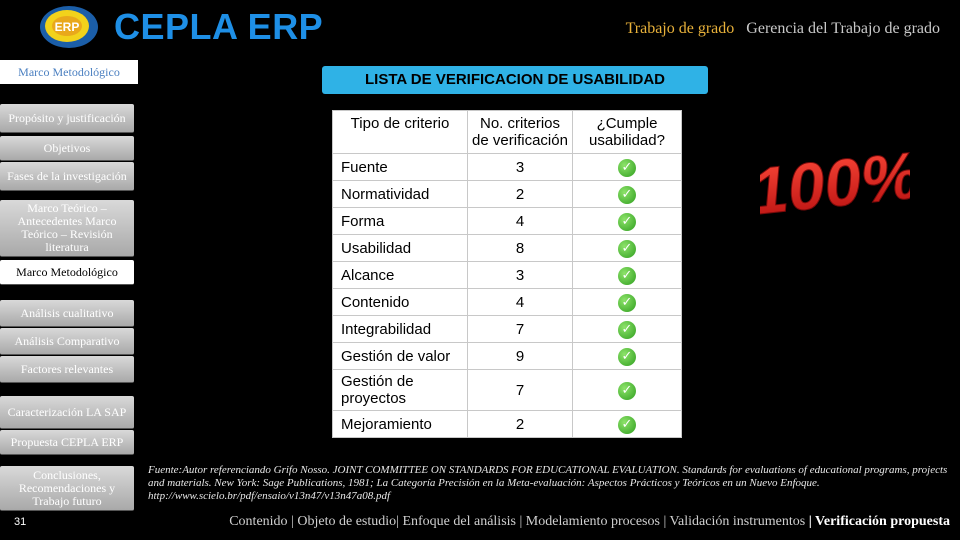  What do you see at coordinates (400, 424) in the screenshot?
I see `cell-tipo: Mejoramiento` at bounding box center [400, 424].